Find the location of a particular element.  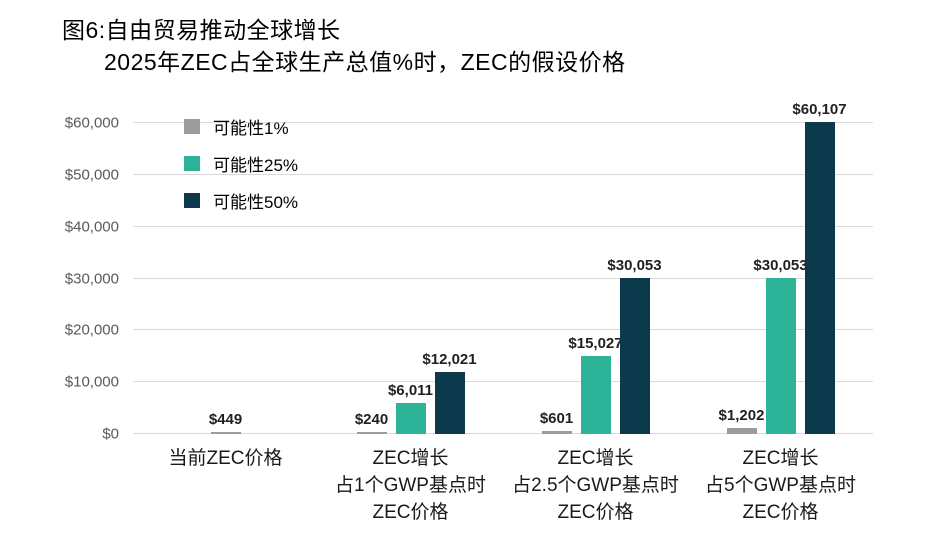

legend: 可能性1% 可能性25% 可能性50% is located at coordinates (241, 163).